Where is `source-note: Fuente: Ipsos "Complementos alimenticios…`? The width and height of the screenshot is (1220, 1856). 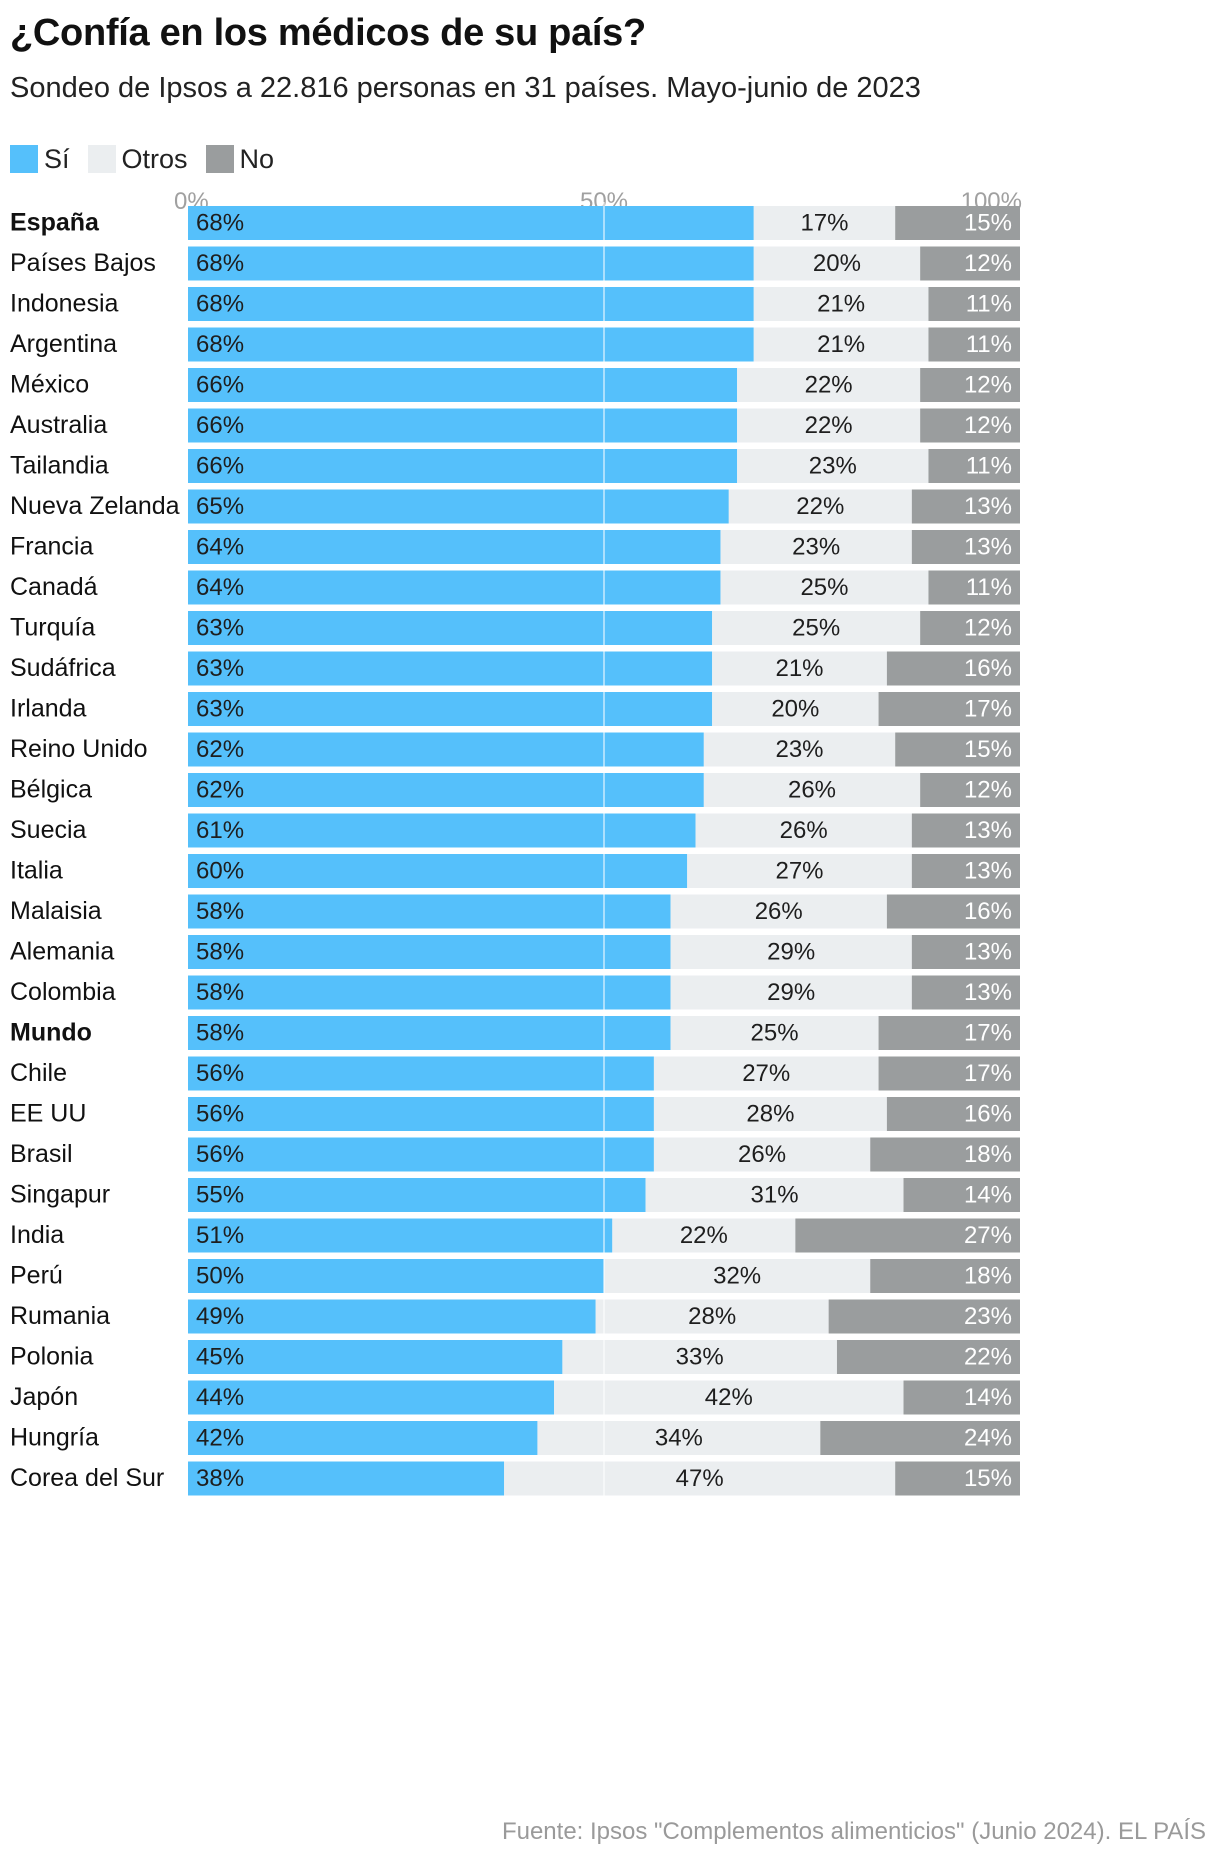
source-note: Fuente: Ipsos "Complementos alimenticios… is located at coordinates (853, 1831).